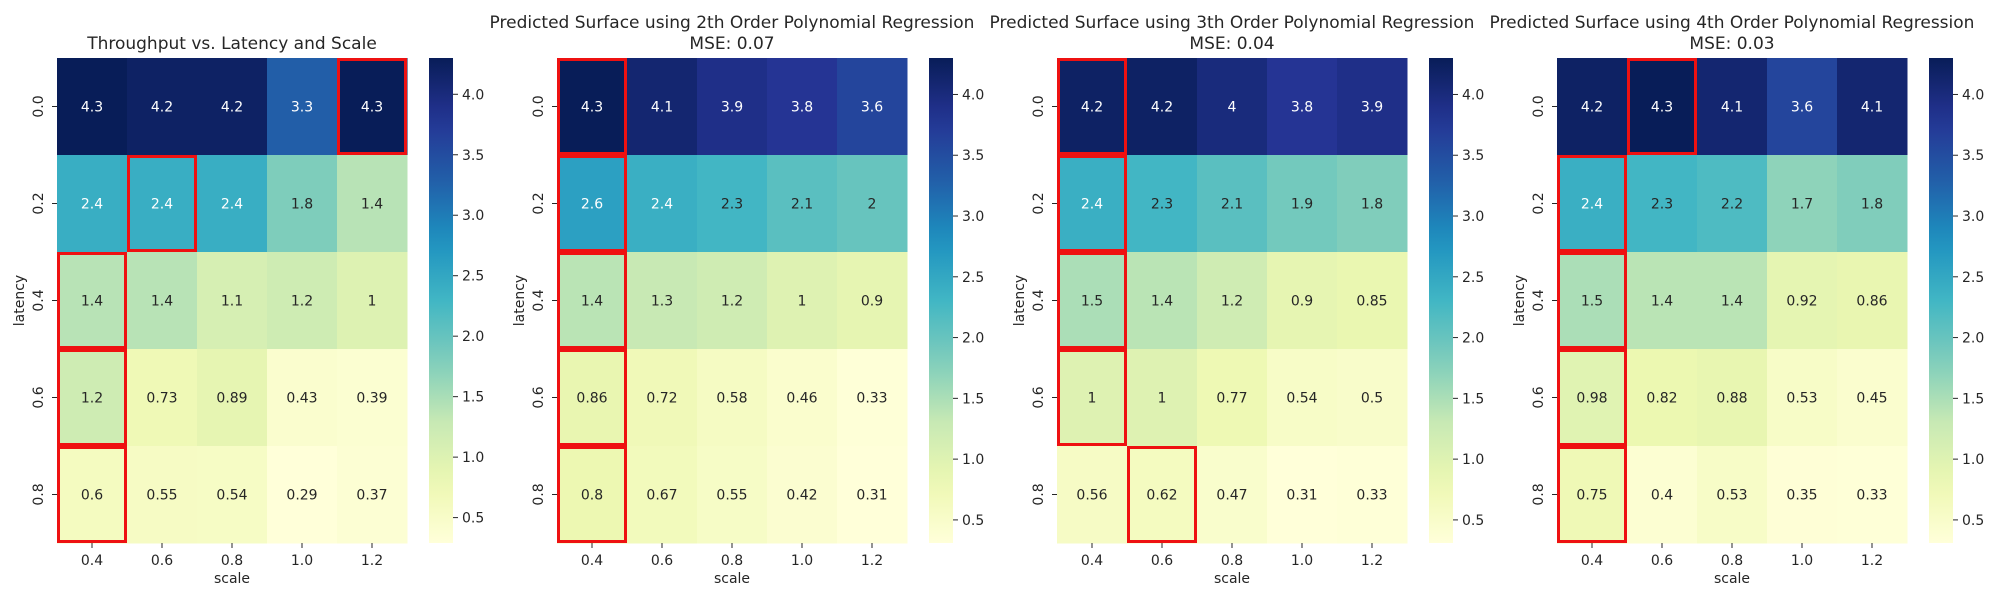 The height and width of the screenshot is (600, 2000). What do you see at coordinates (662, 108) in the screenshot?
I see `cell-value-label: 4.1` at bounding box center [662, 108].